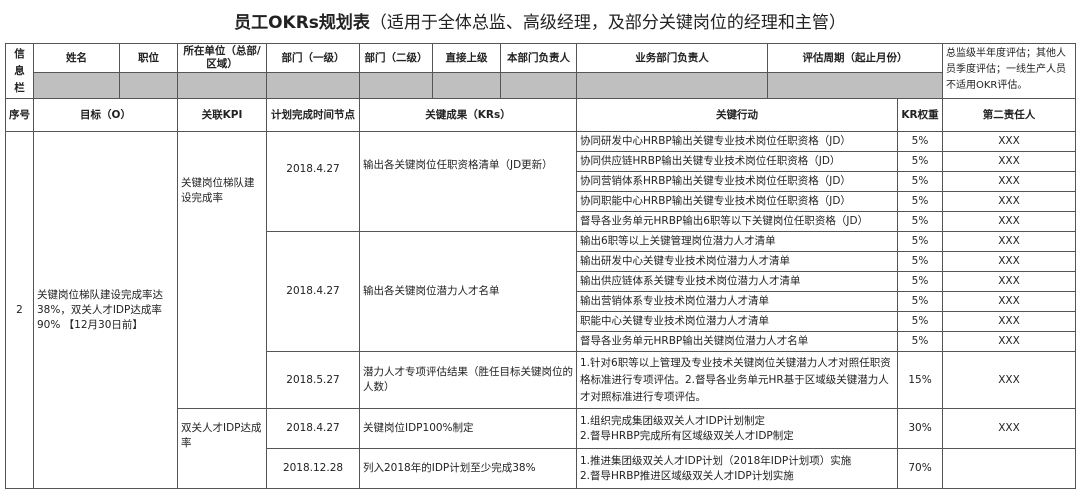 This screenshot has height=489, width=1080. Describe the element at coordinates (222, 270) in the screenshot. I see `kpi-name: 关键岗位梯队建设完成率` at that location.